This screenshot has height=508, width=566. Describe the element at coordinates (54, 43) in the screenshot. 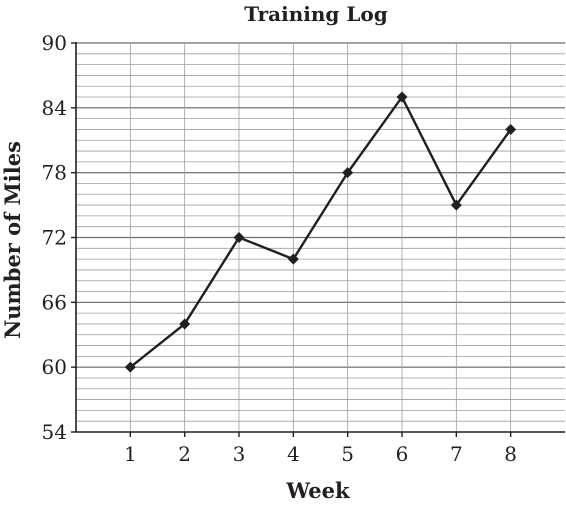

I see `y-tick-label: 90` at that location.